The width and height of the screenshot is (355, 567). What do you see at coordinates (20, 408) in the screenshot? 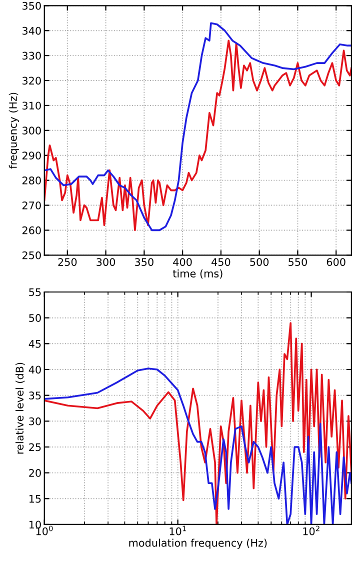
I see `y-axis-title: relative level (dB)` at bounding box center [20, 408].